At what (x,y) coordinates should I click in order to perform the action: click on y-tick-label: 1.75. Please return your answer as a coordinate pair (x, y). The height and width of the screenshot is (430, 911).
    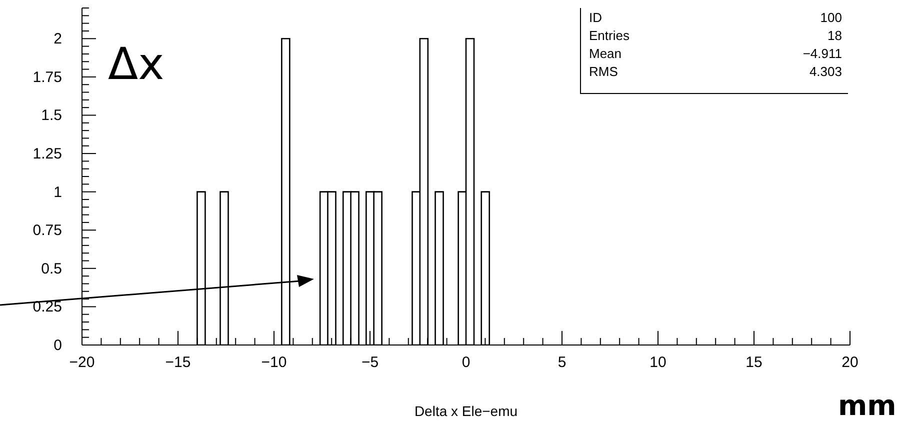
    Looking at the image, I should click on (47, 77).